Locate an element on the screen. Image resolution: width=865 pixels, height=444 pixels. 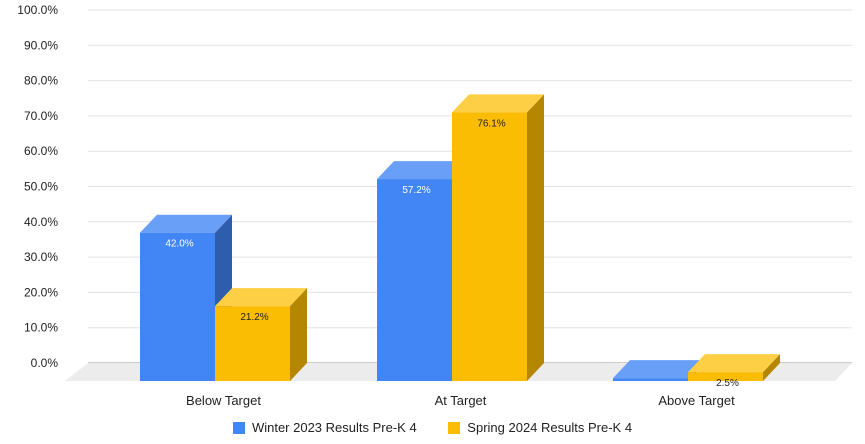
y-tick-label: 60.0% is located at coordinates (41, 151).